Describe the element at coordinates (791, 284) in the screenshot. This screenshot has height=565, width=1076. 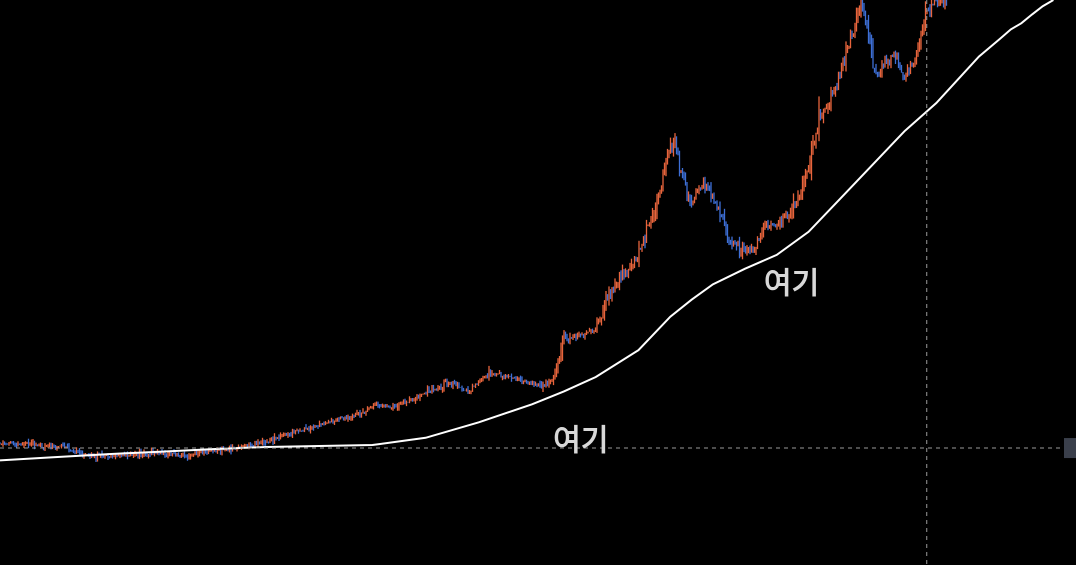
I see `annotation-label-1: 여기` at that location.